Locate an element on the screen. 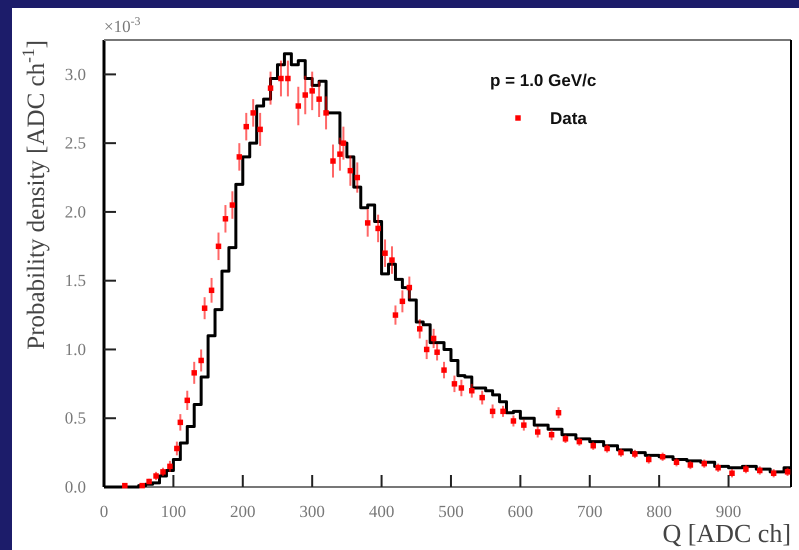 The width and height of the screenshot is (799, 550). y-tick-label: 2.0 is located at coordinates (75, 212).